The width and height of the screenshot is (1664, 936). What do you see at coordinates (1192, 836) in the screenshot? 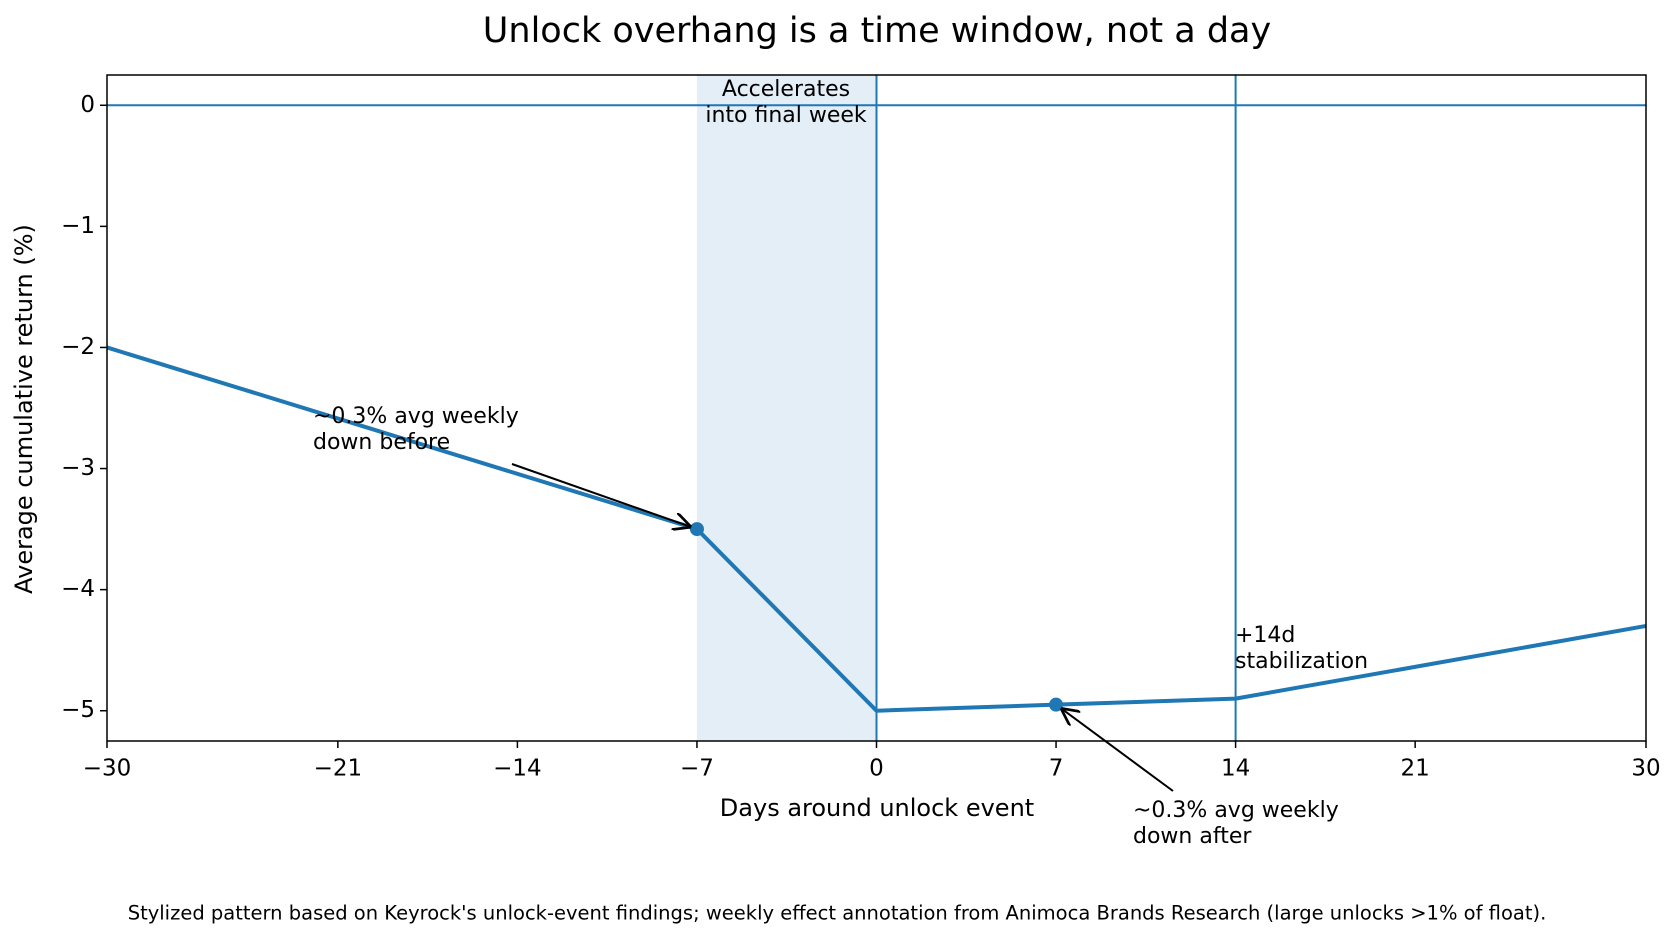
I see `annotation: down after` at bounding box center [1192, 836].